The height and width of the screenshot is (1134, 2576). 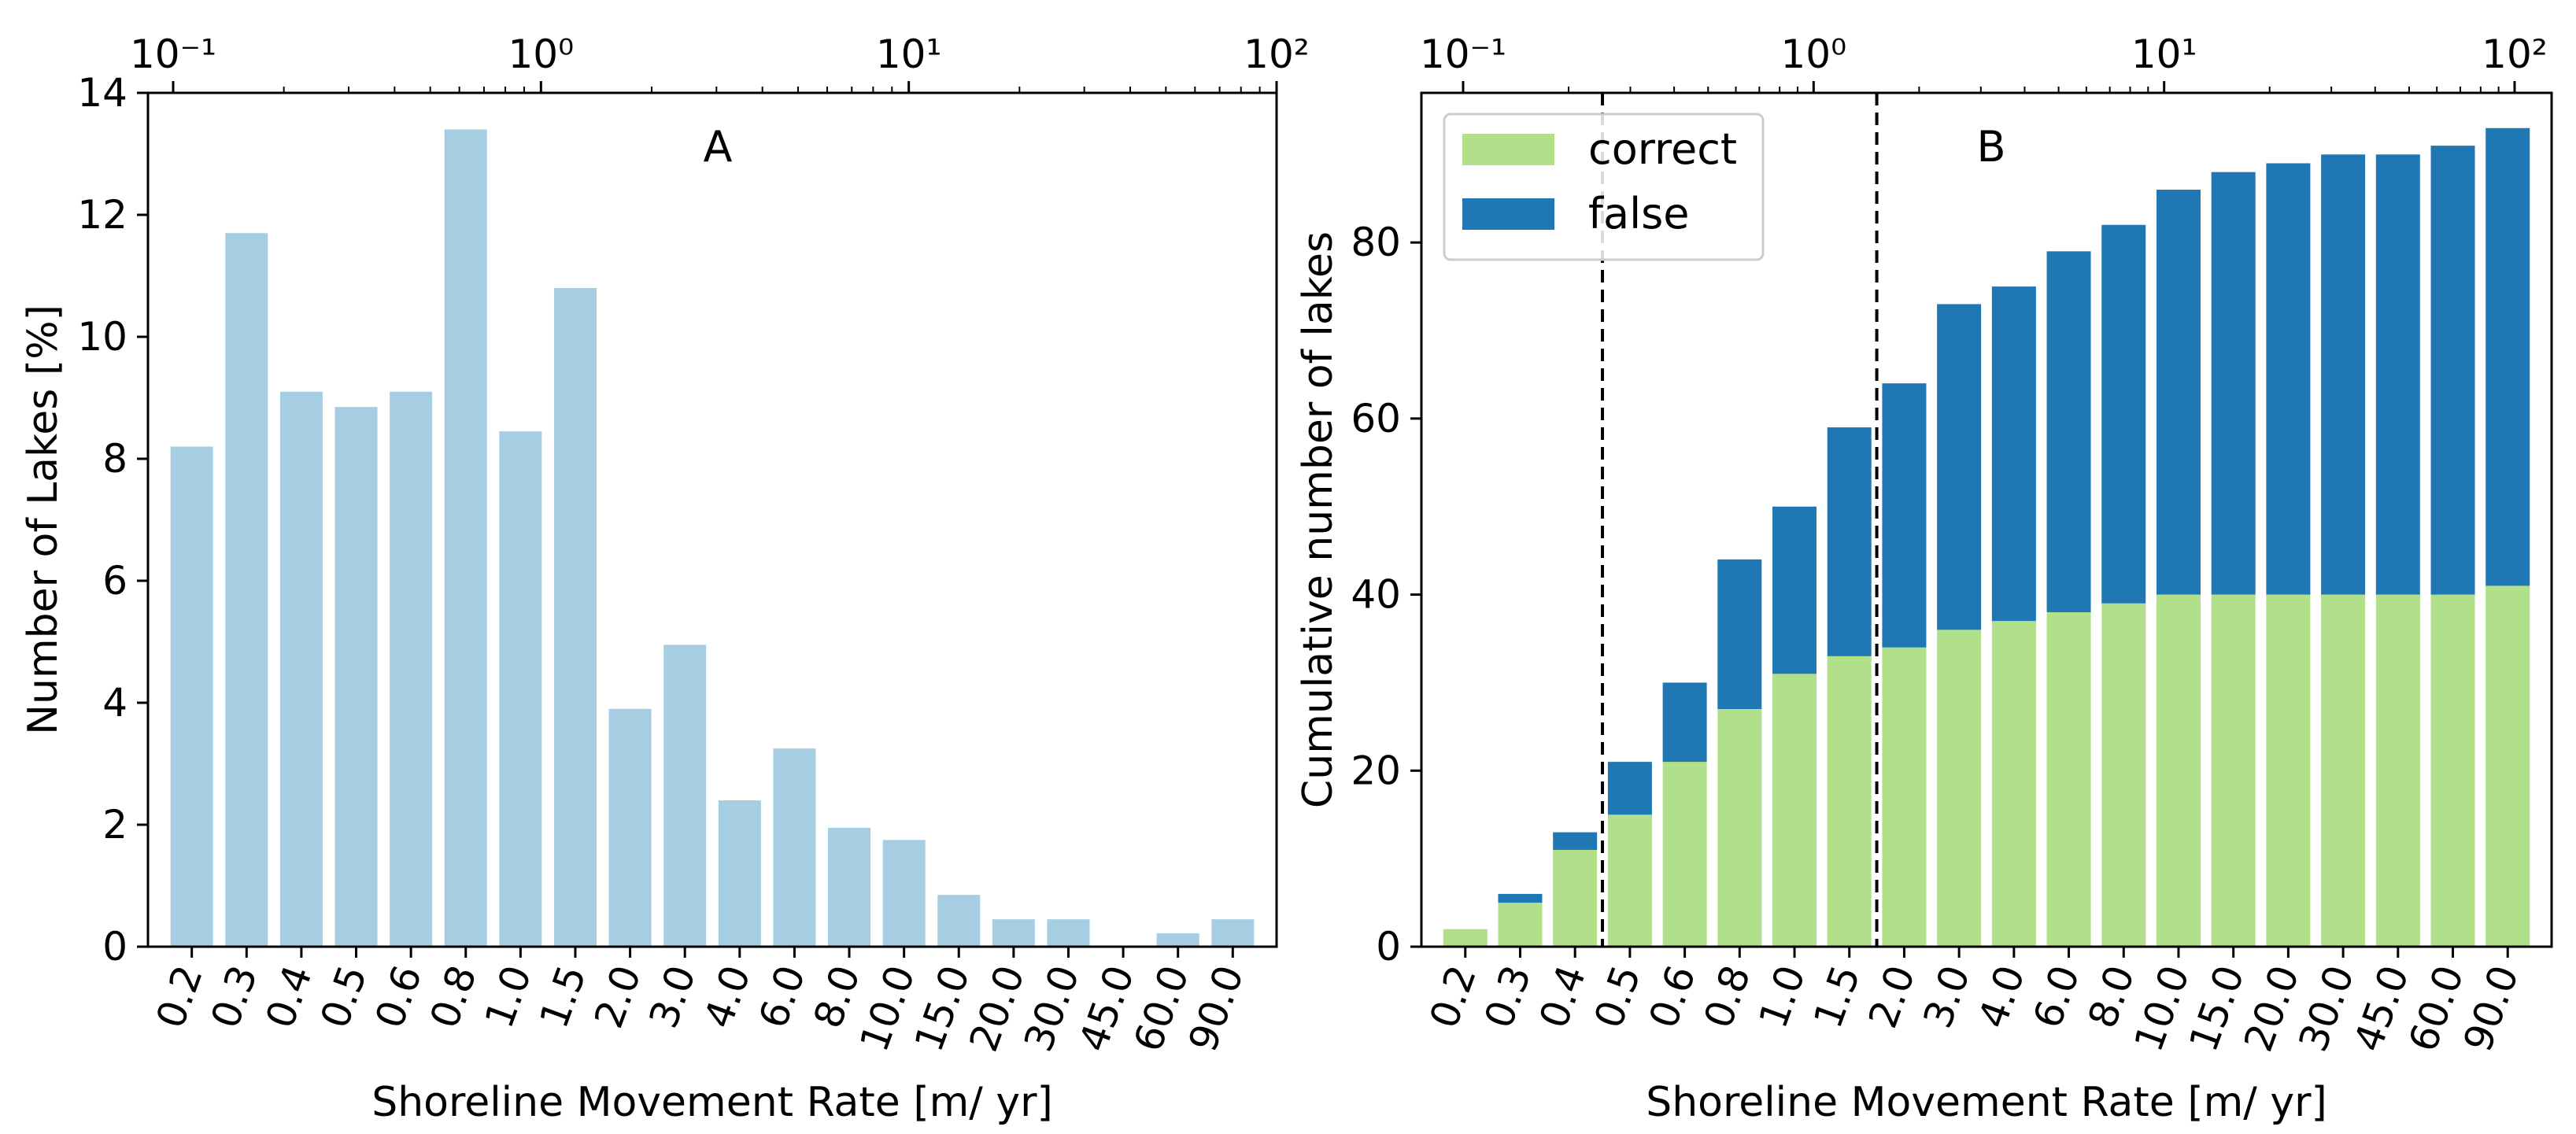 What do you see at coordinates (246, 590) in the screenshot?
I see `bar-0.3` at bounding box center [246, 590].